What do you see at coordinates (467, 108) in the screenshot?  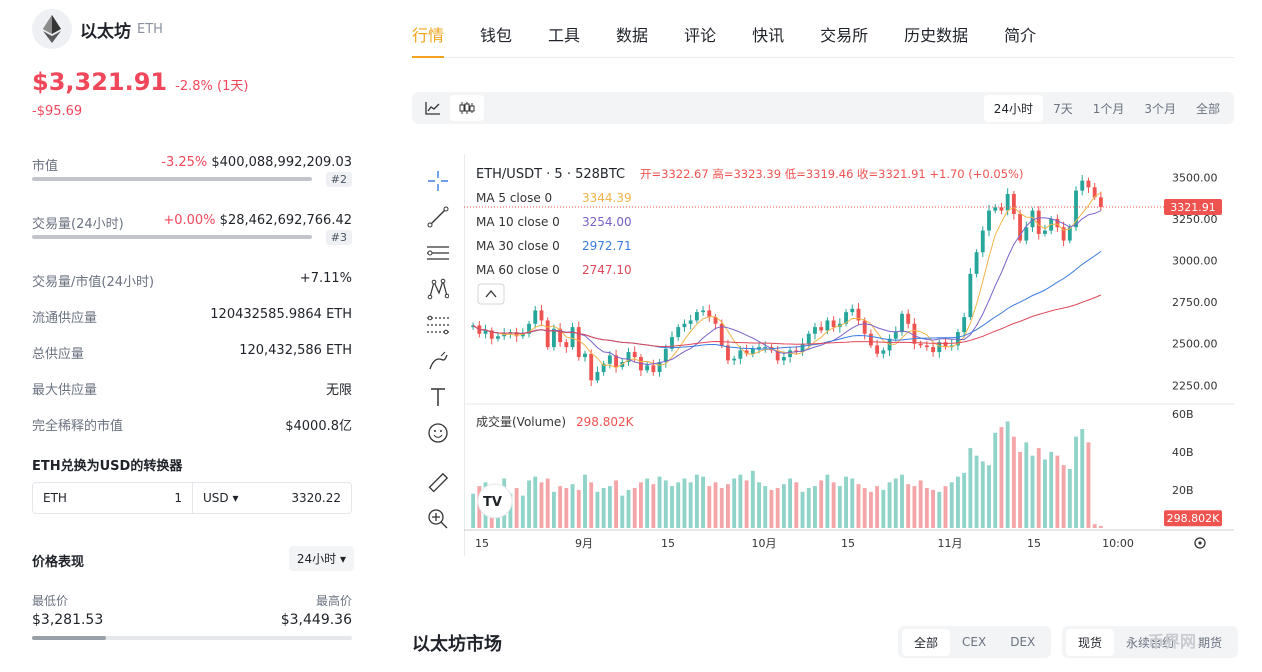 I see `candlestick-chart-icon` at bounding box center [467, 108].